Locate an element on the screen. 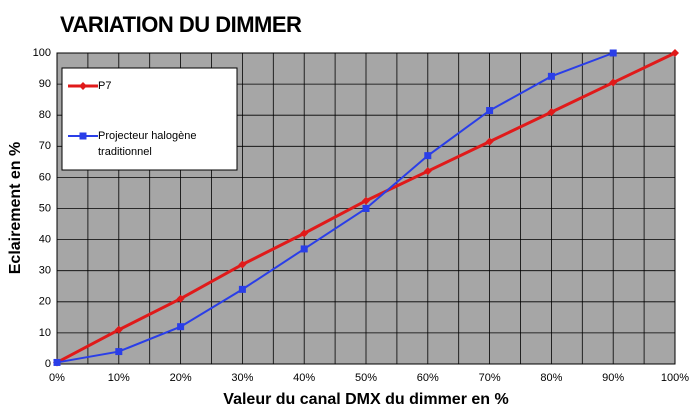 The width and height of the screenshot is (700, 418). x-tick-label: 30% is located at coordinates (242, 378).